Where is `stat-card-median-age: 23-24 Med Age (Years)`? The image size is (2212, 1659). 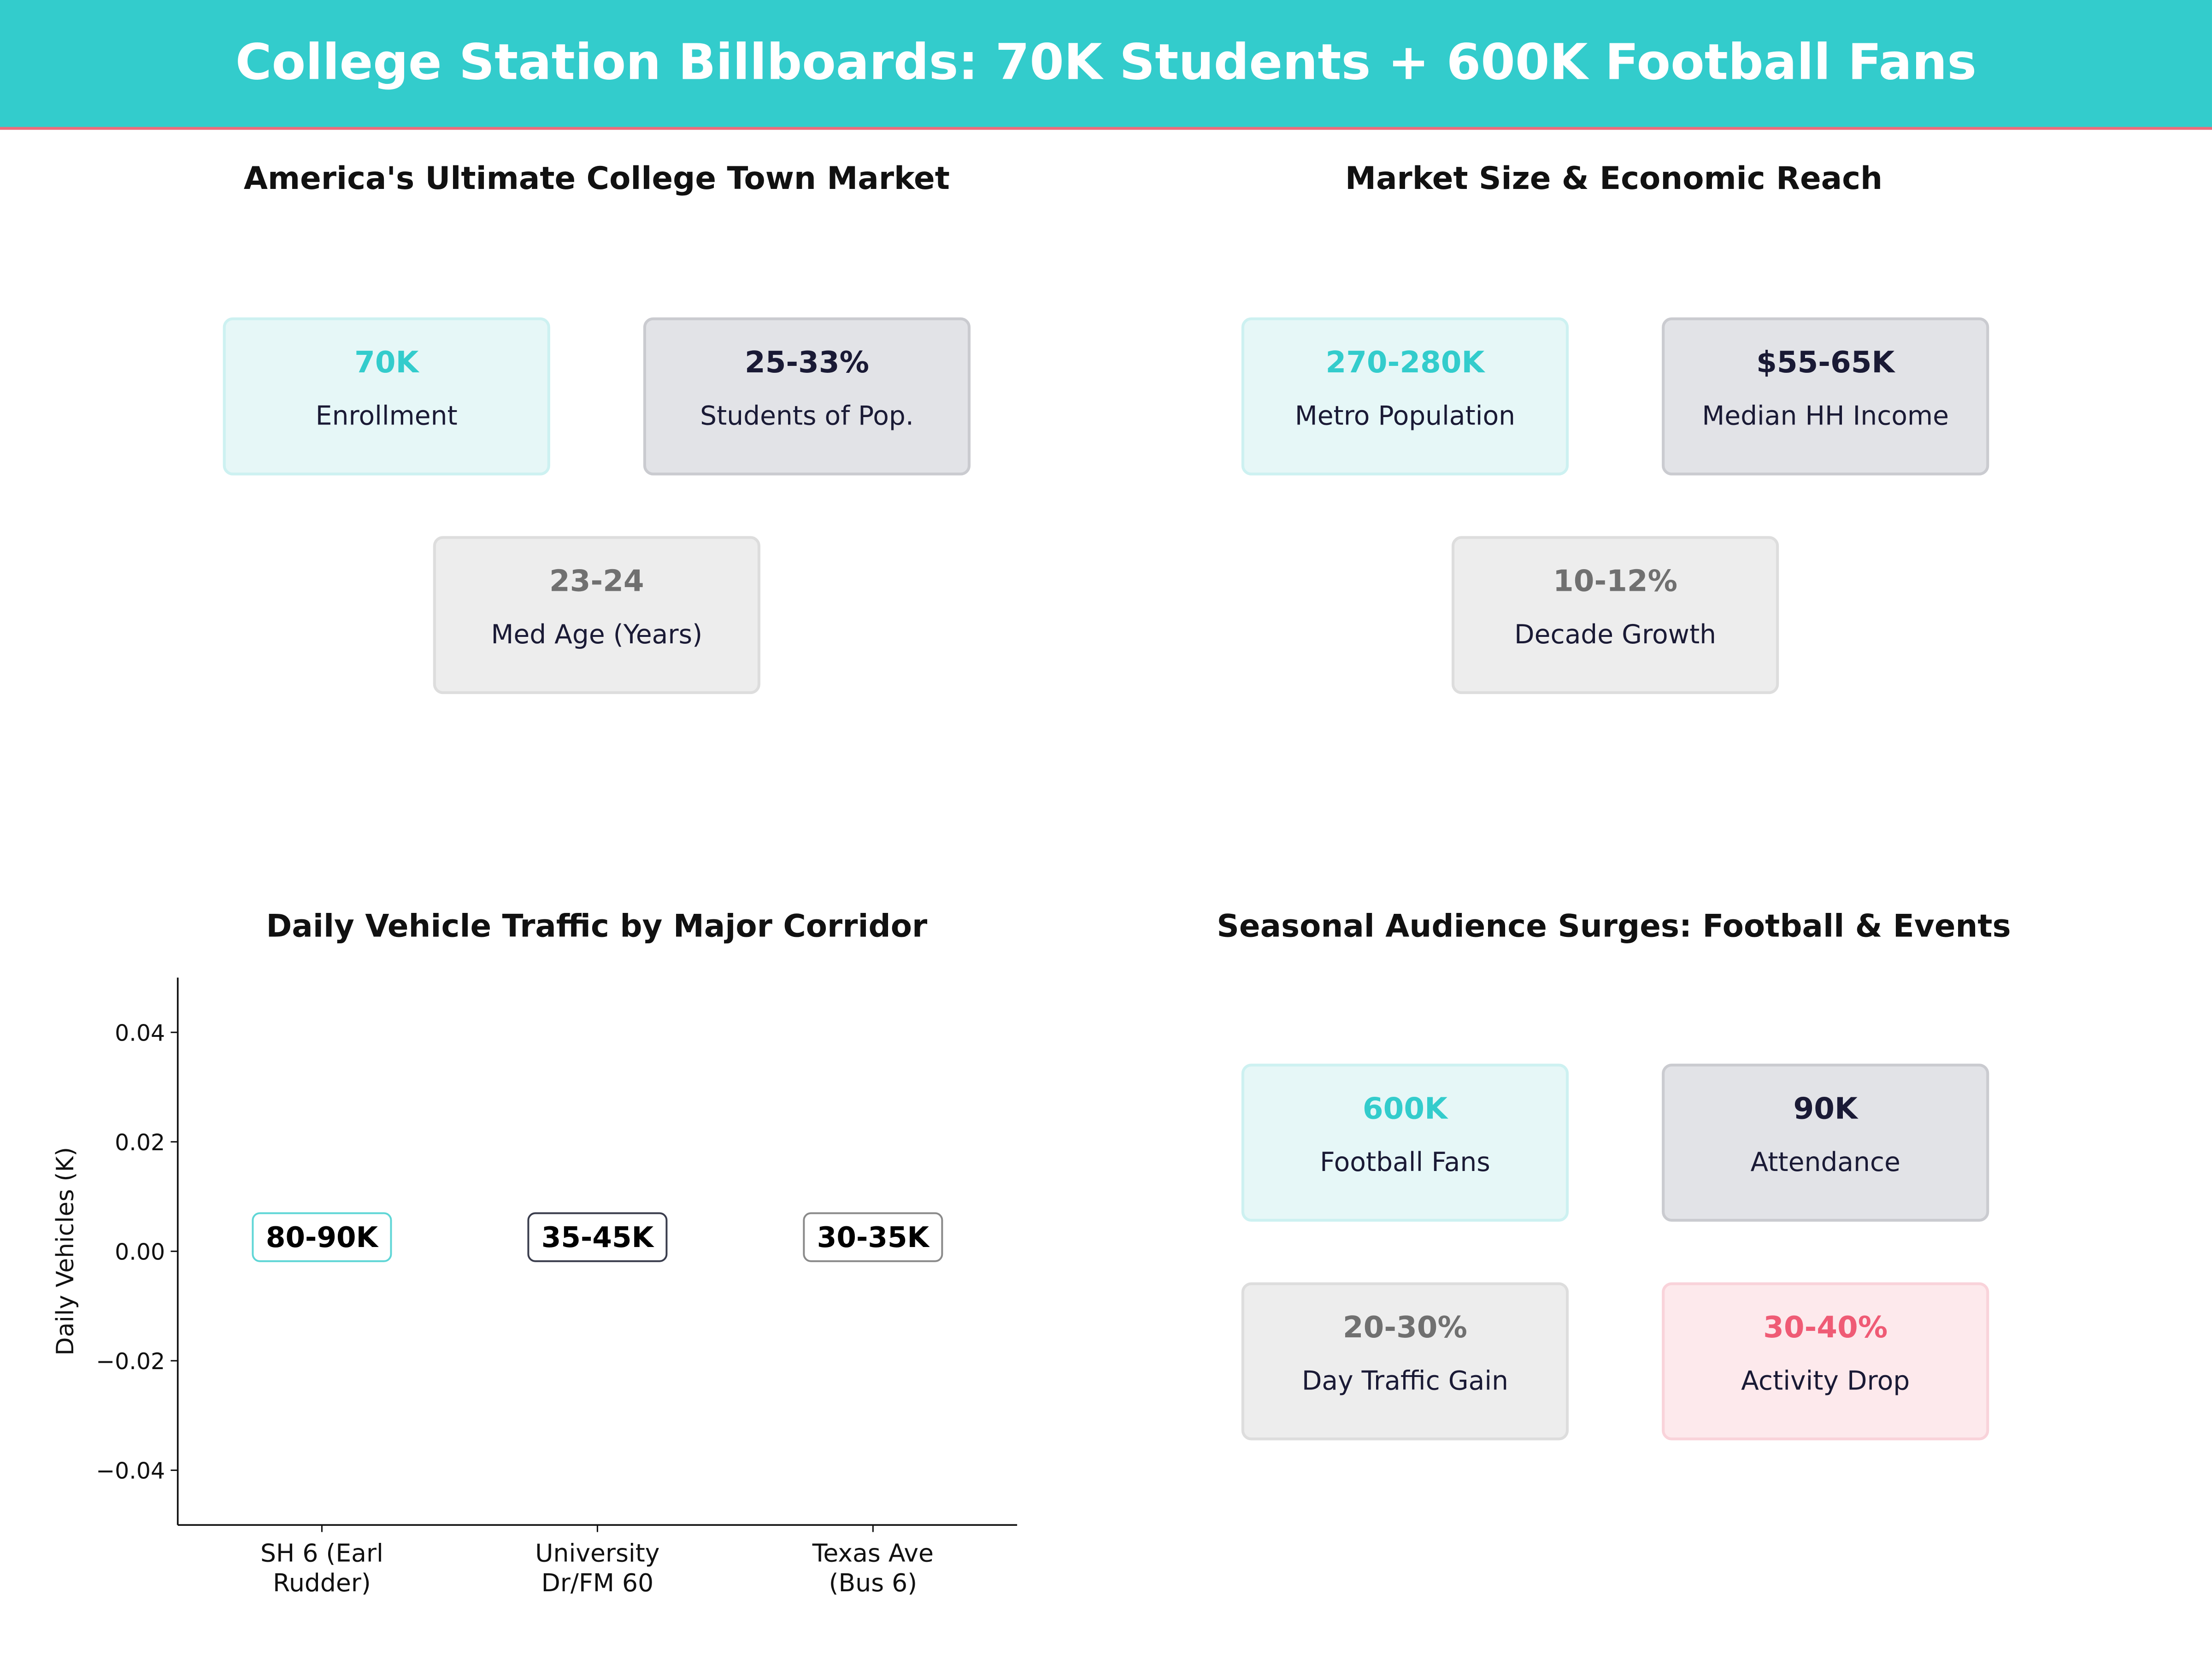 stat-card-median-age: 23-24 Med Age (Years) is located at coordinates (596, 615).